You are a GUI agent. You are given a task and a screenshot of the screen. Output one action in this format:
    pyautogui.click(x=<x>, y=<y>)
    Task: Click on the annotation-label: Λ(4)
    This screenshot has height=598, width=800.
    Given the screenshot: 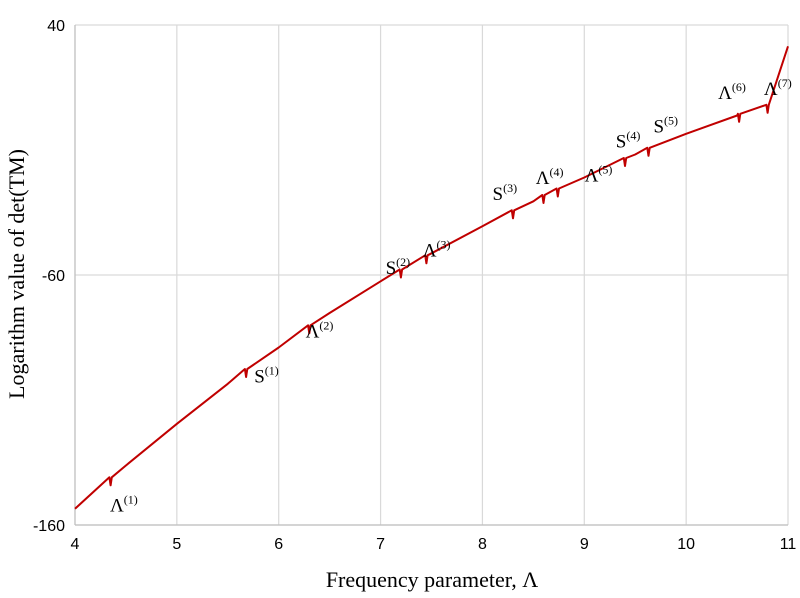 What is the action you would take?
    pyautogui.click(x=550, y=177)
    